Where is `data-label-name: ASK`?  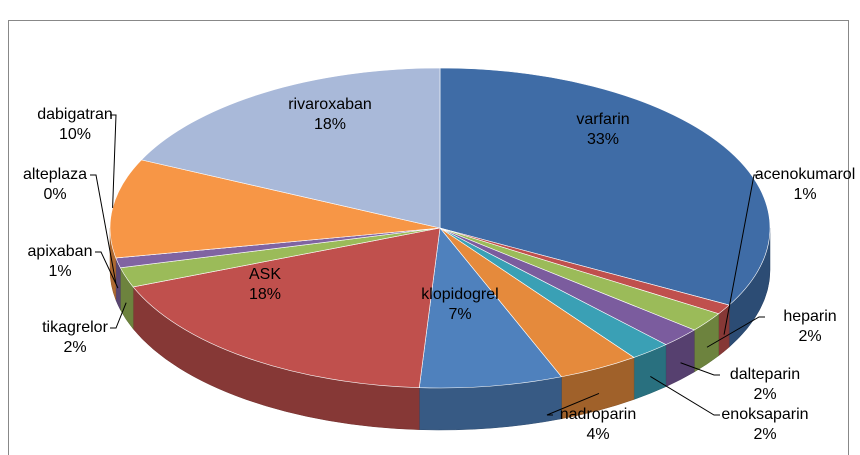 data-label-name: ASK is located at coordinates (265, 274).